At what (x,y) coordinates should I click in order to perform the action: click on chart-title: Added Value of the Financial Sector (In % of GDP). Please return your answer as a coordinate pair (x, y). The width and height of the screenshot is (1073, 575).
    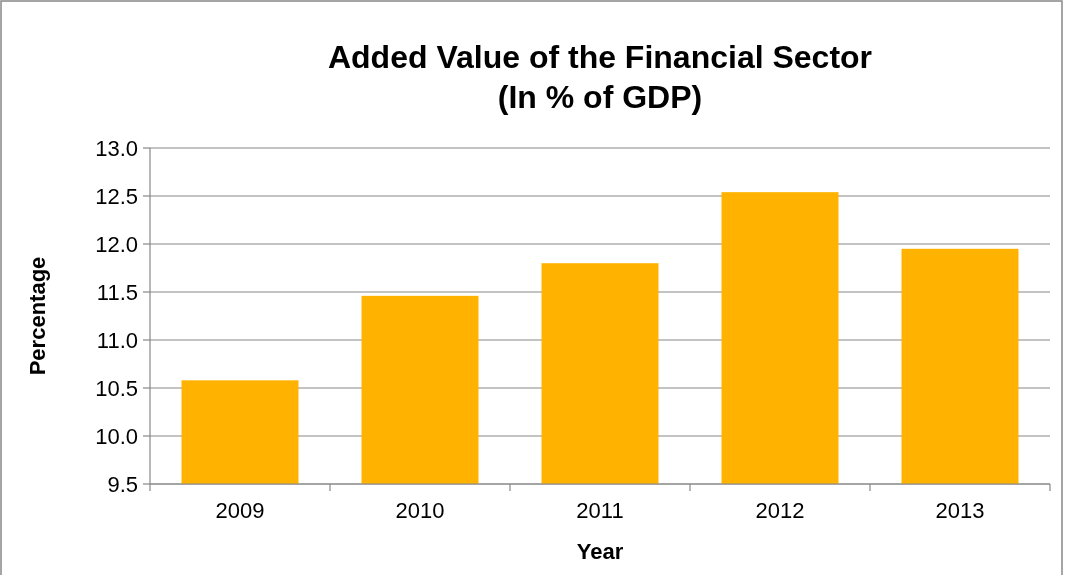
    Looking at the image, I should click on (600, 77).